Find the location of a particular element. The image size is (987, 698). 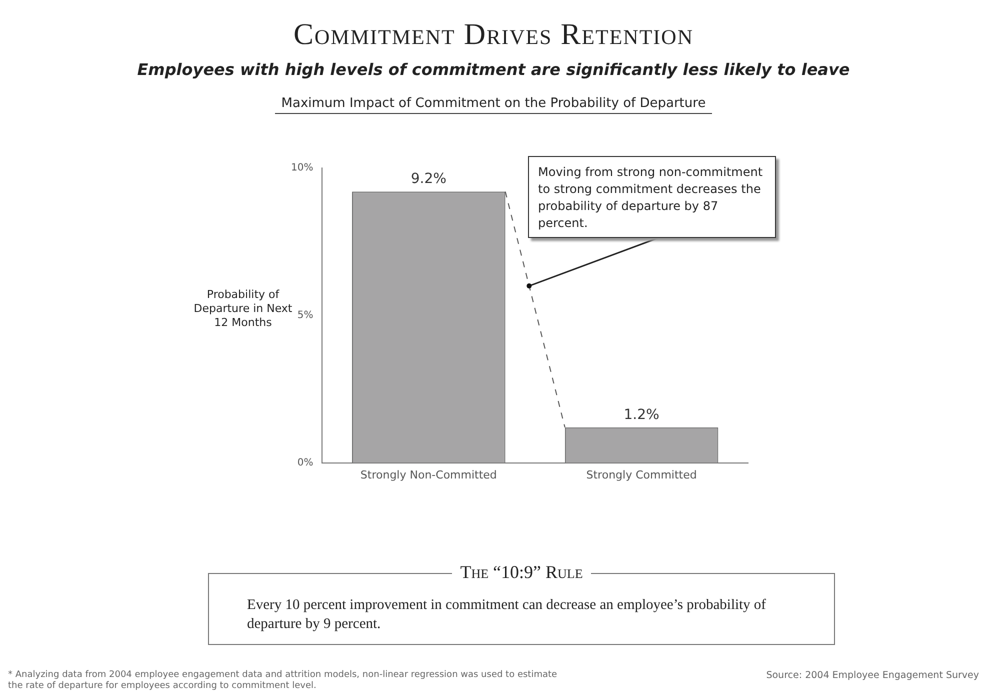

text: Maximum Impact of Commitment on the Probability of Departure is located at coordinates (493, 105).